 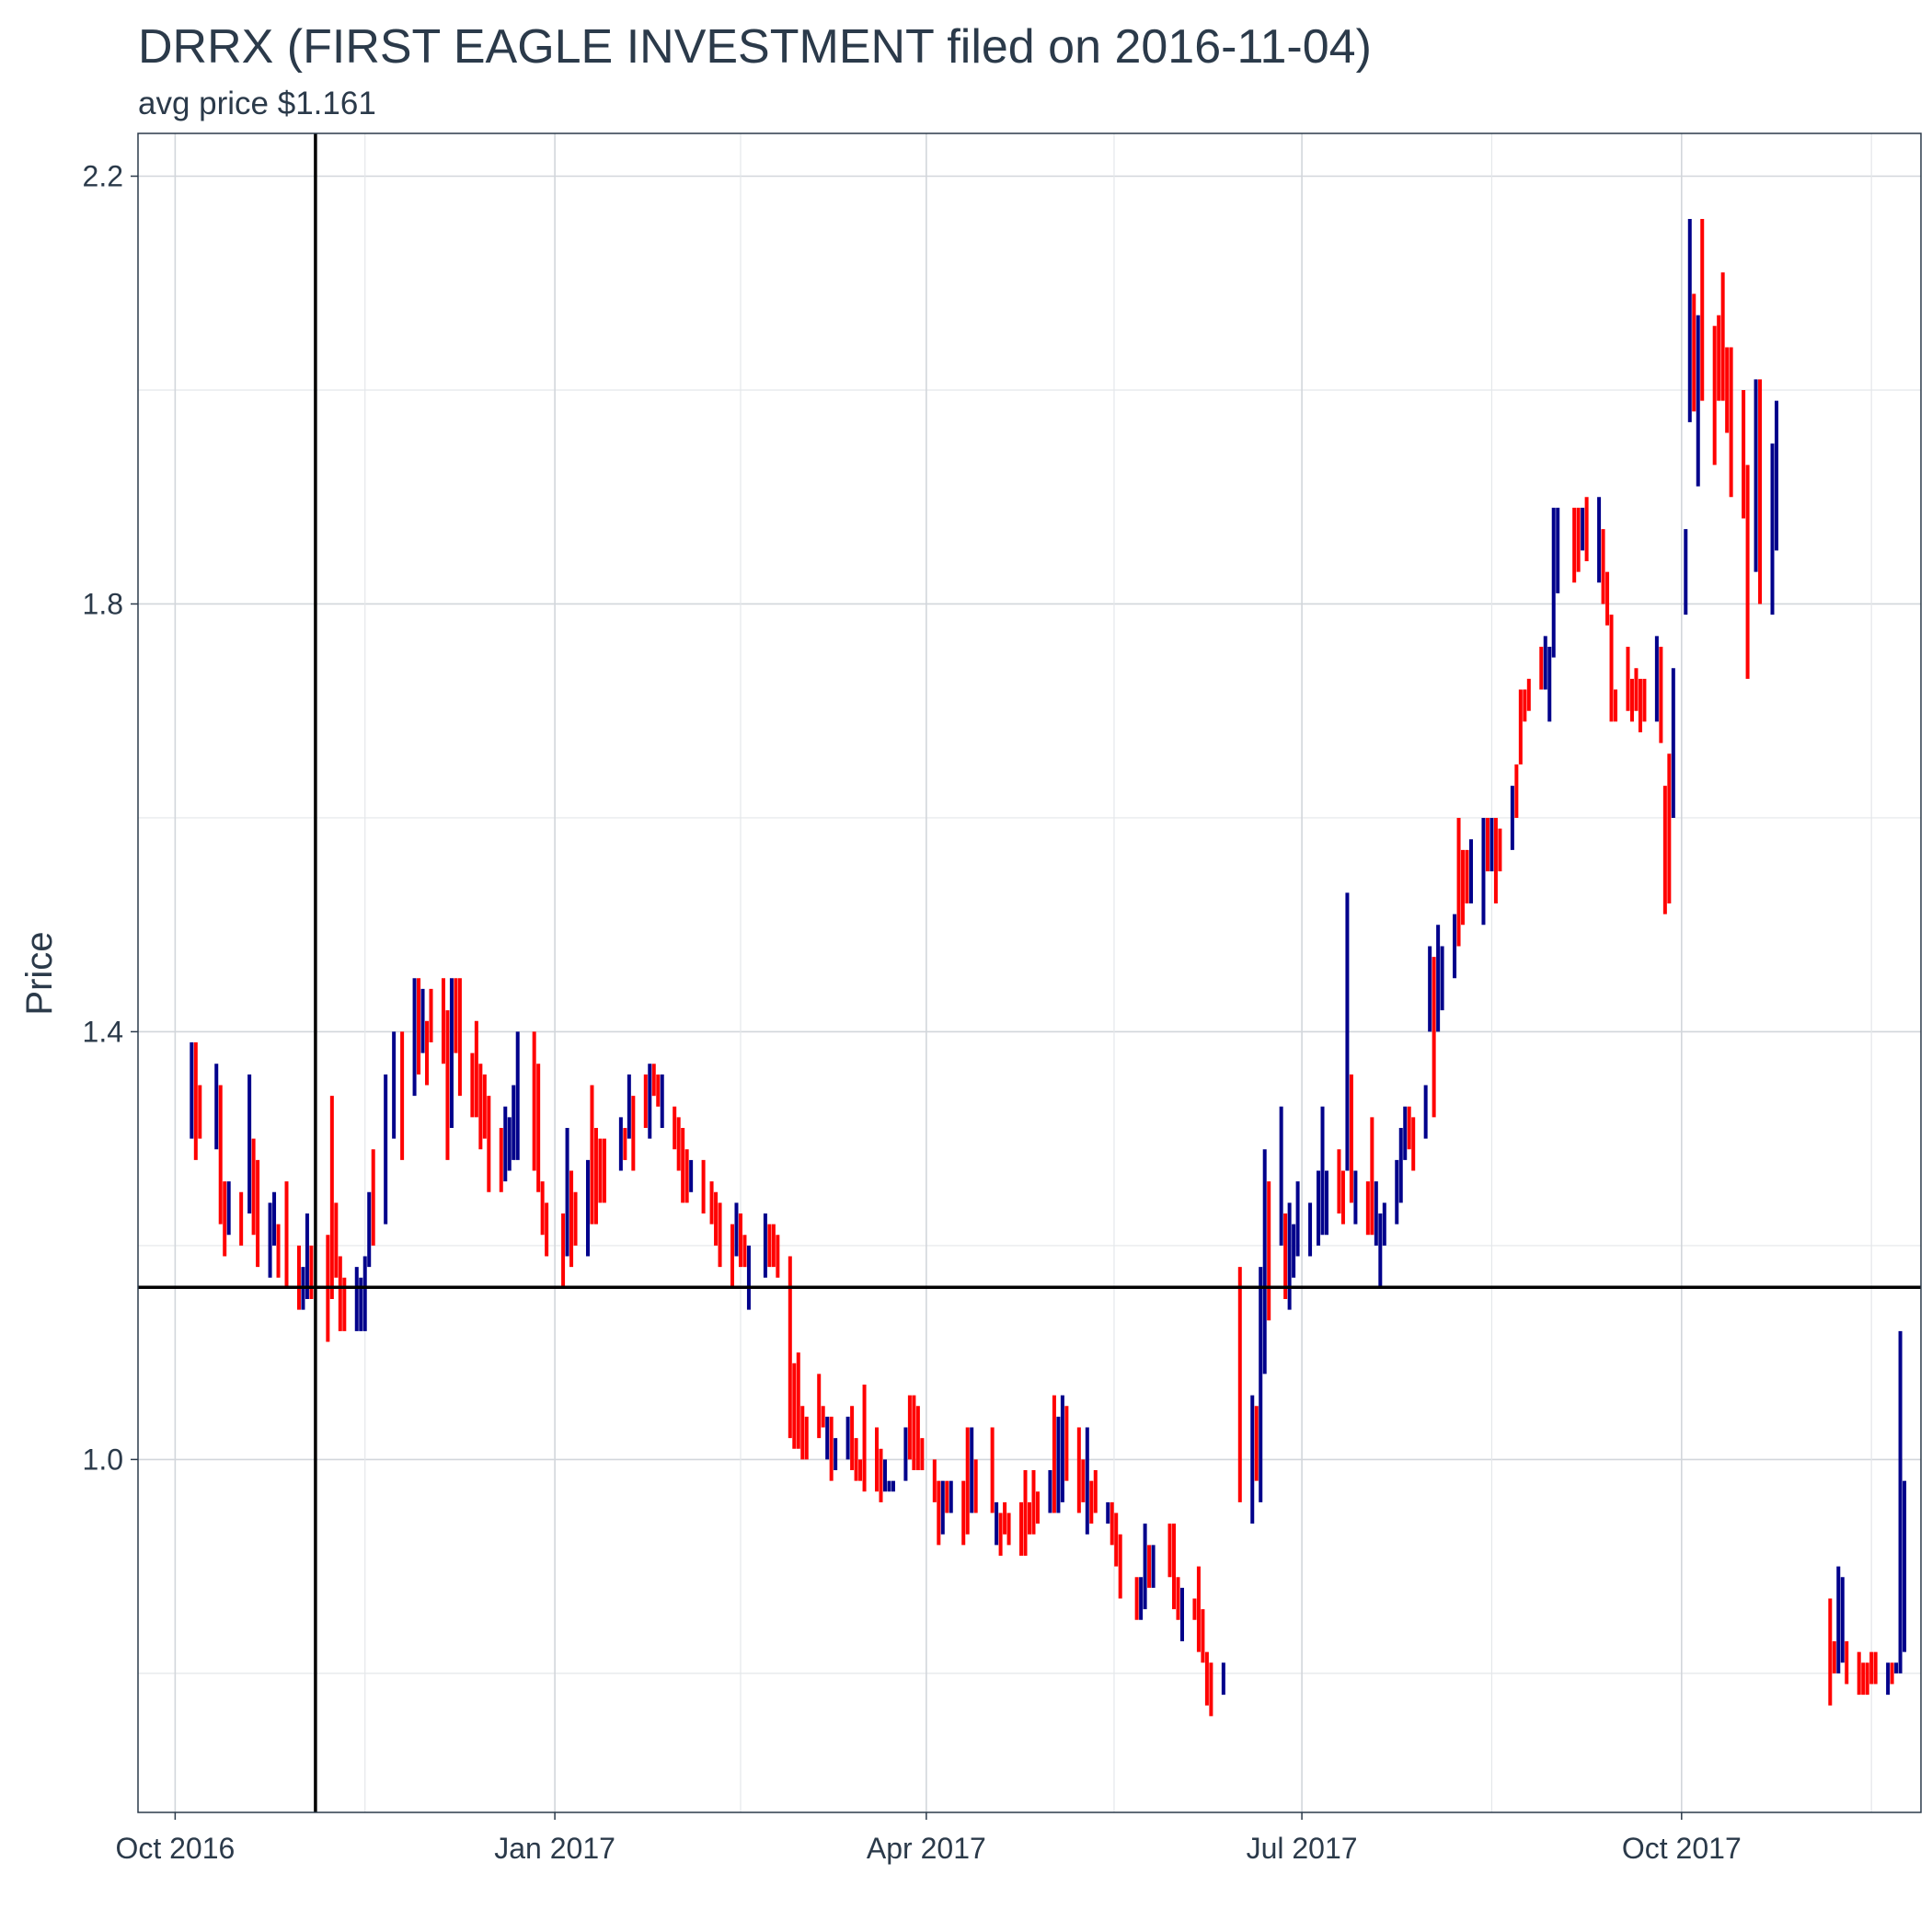 What do you see at coordinates (39, 973) in the screenshot?
I see `y-axis-label: Price` at bounding box center [39, 973].